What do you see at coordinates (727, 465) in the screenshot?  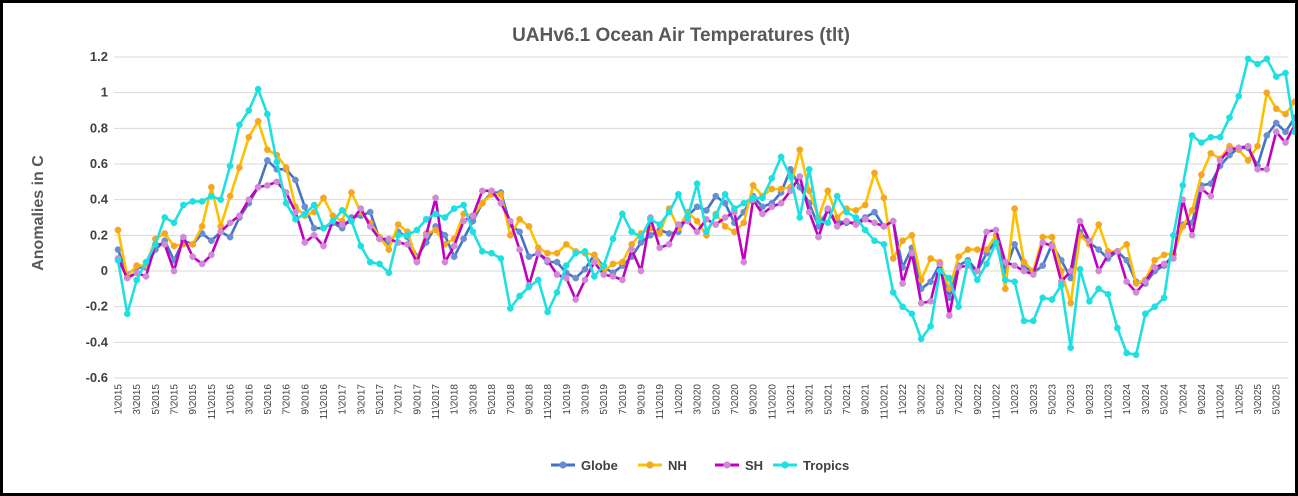 I see `legend-swatch-marker` at bounding box center [727, 465].